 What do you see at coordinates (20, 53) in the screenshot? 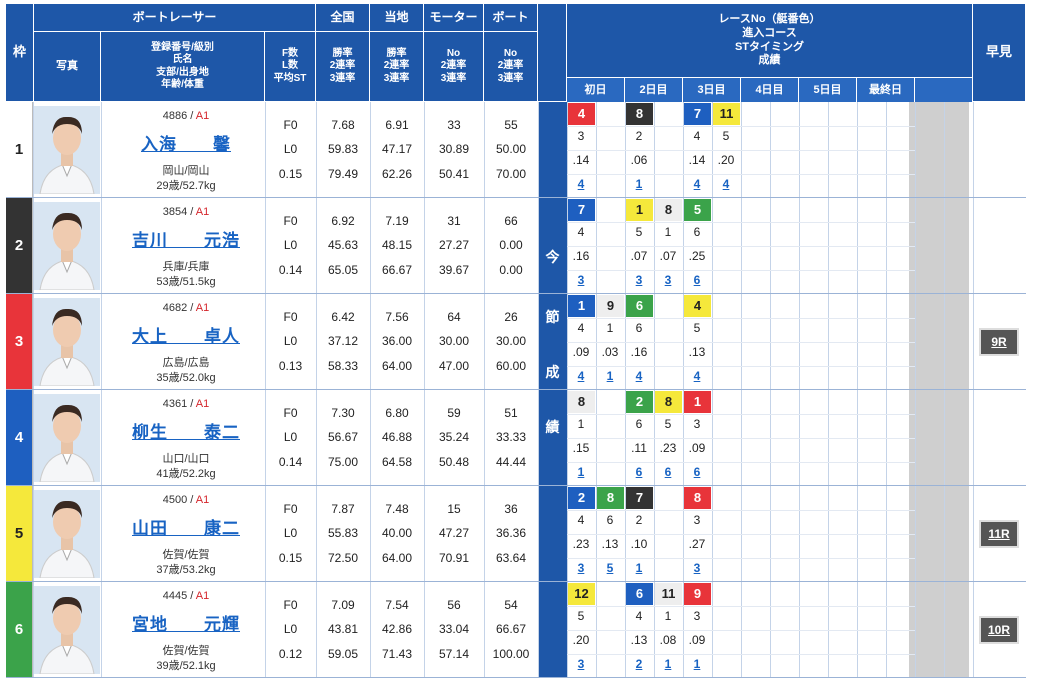
I see `header-waku: 枠` at bounding box center [20, 53].